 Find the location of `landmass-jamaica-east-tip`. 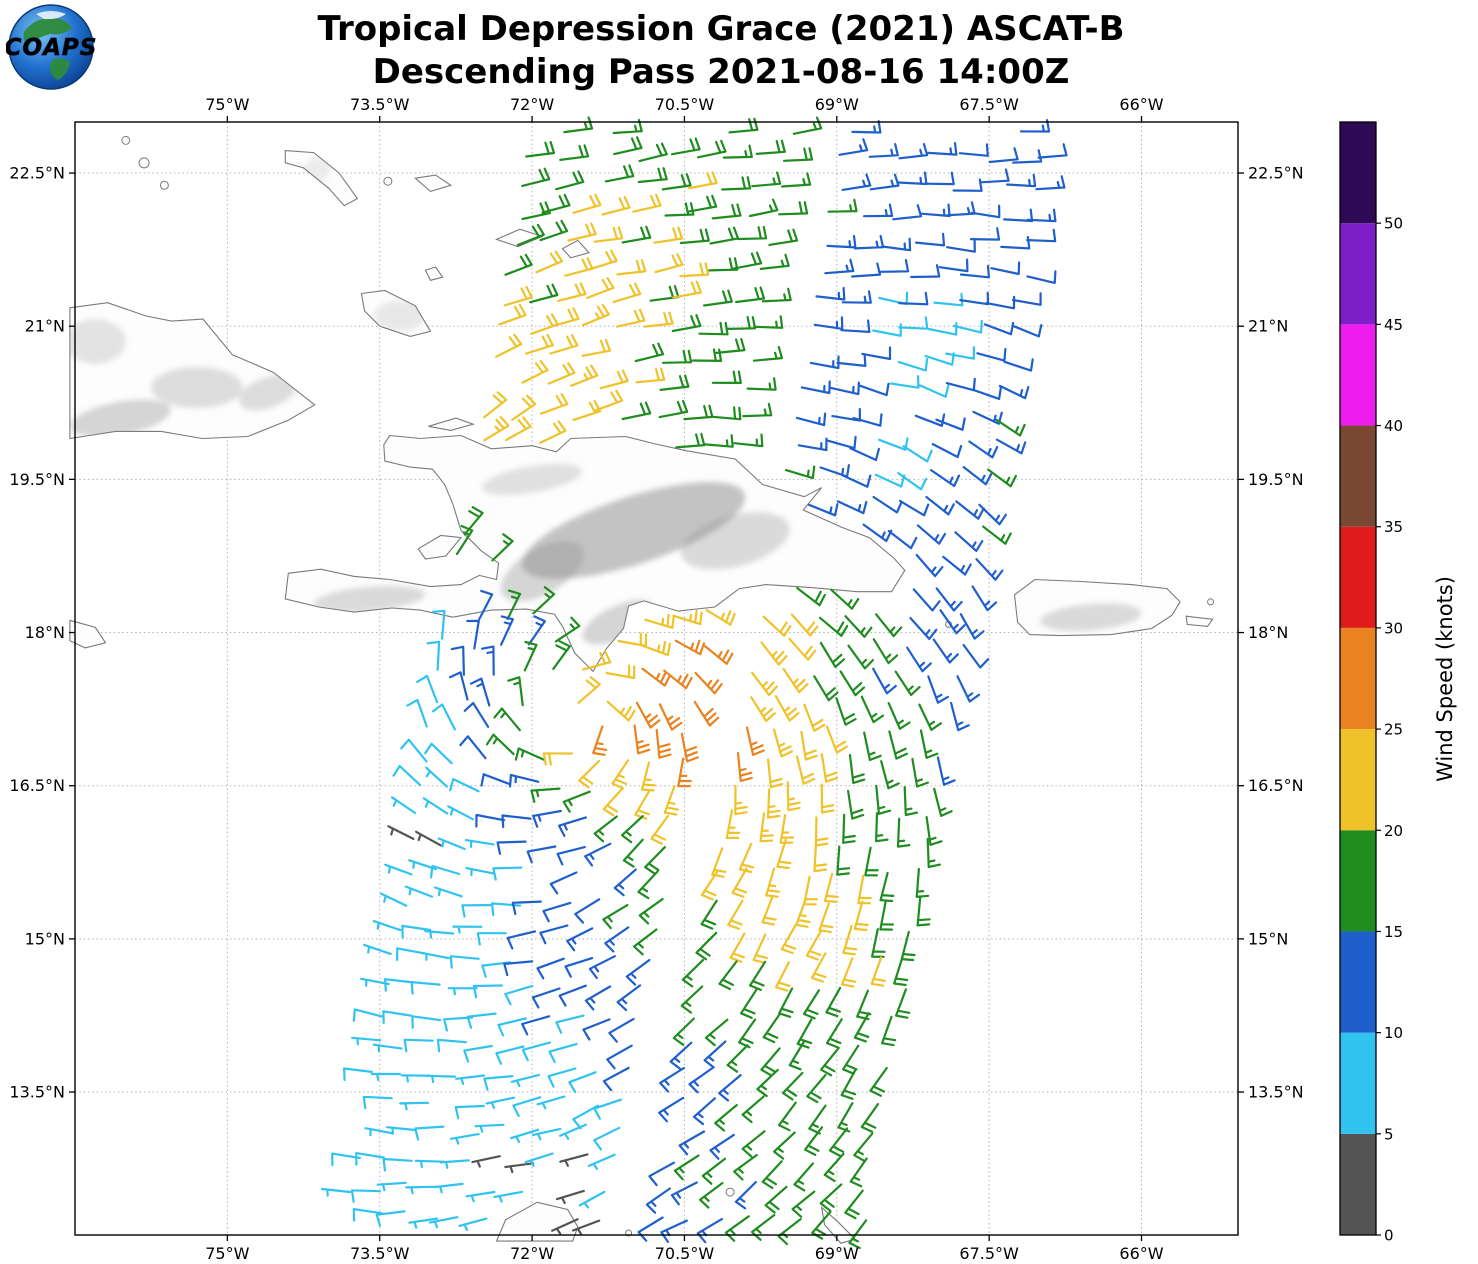

landmass-jamaica-east-tip is located at coordinates (88, 634).